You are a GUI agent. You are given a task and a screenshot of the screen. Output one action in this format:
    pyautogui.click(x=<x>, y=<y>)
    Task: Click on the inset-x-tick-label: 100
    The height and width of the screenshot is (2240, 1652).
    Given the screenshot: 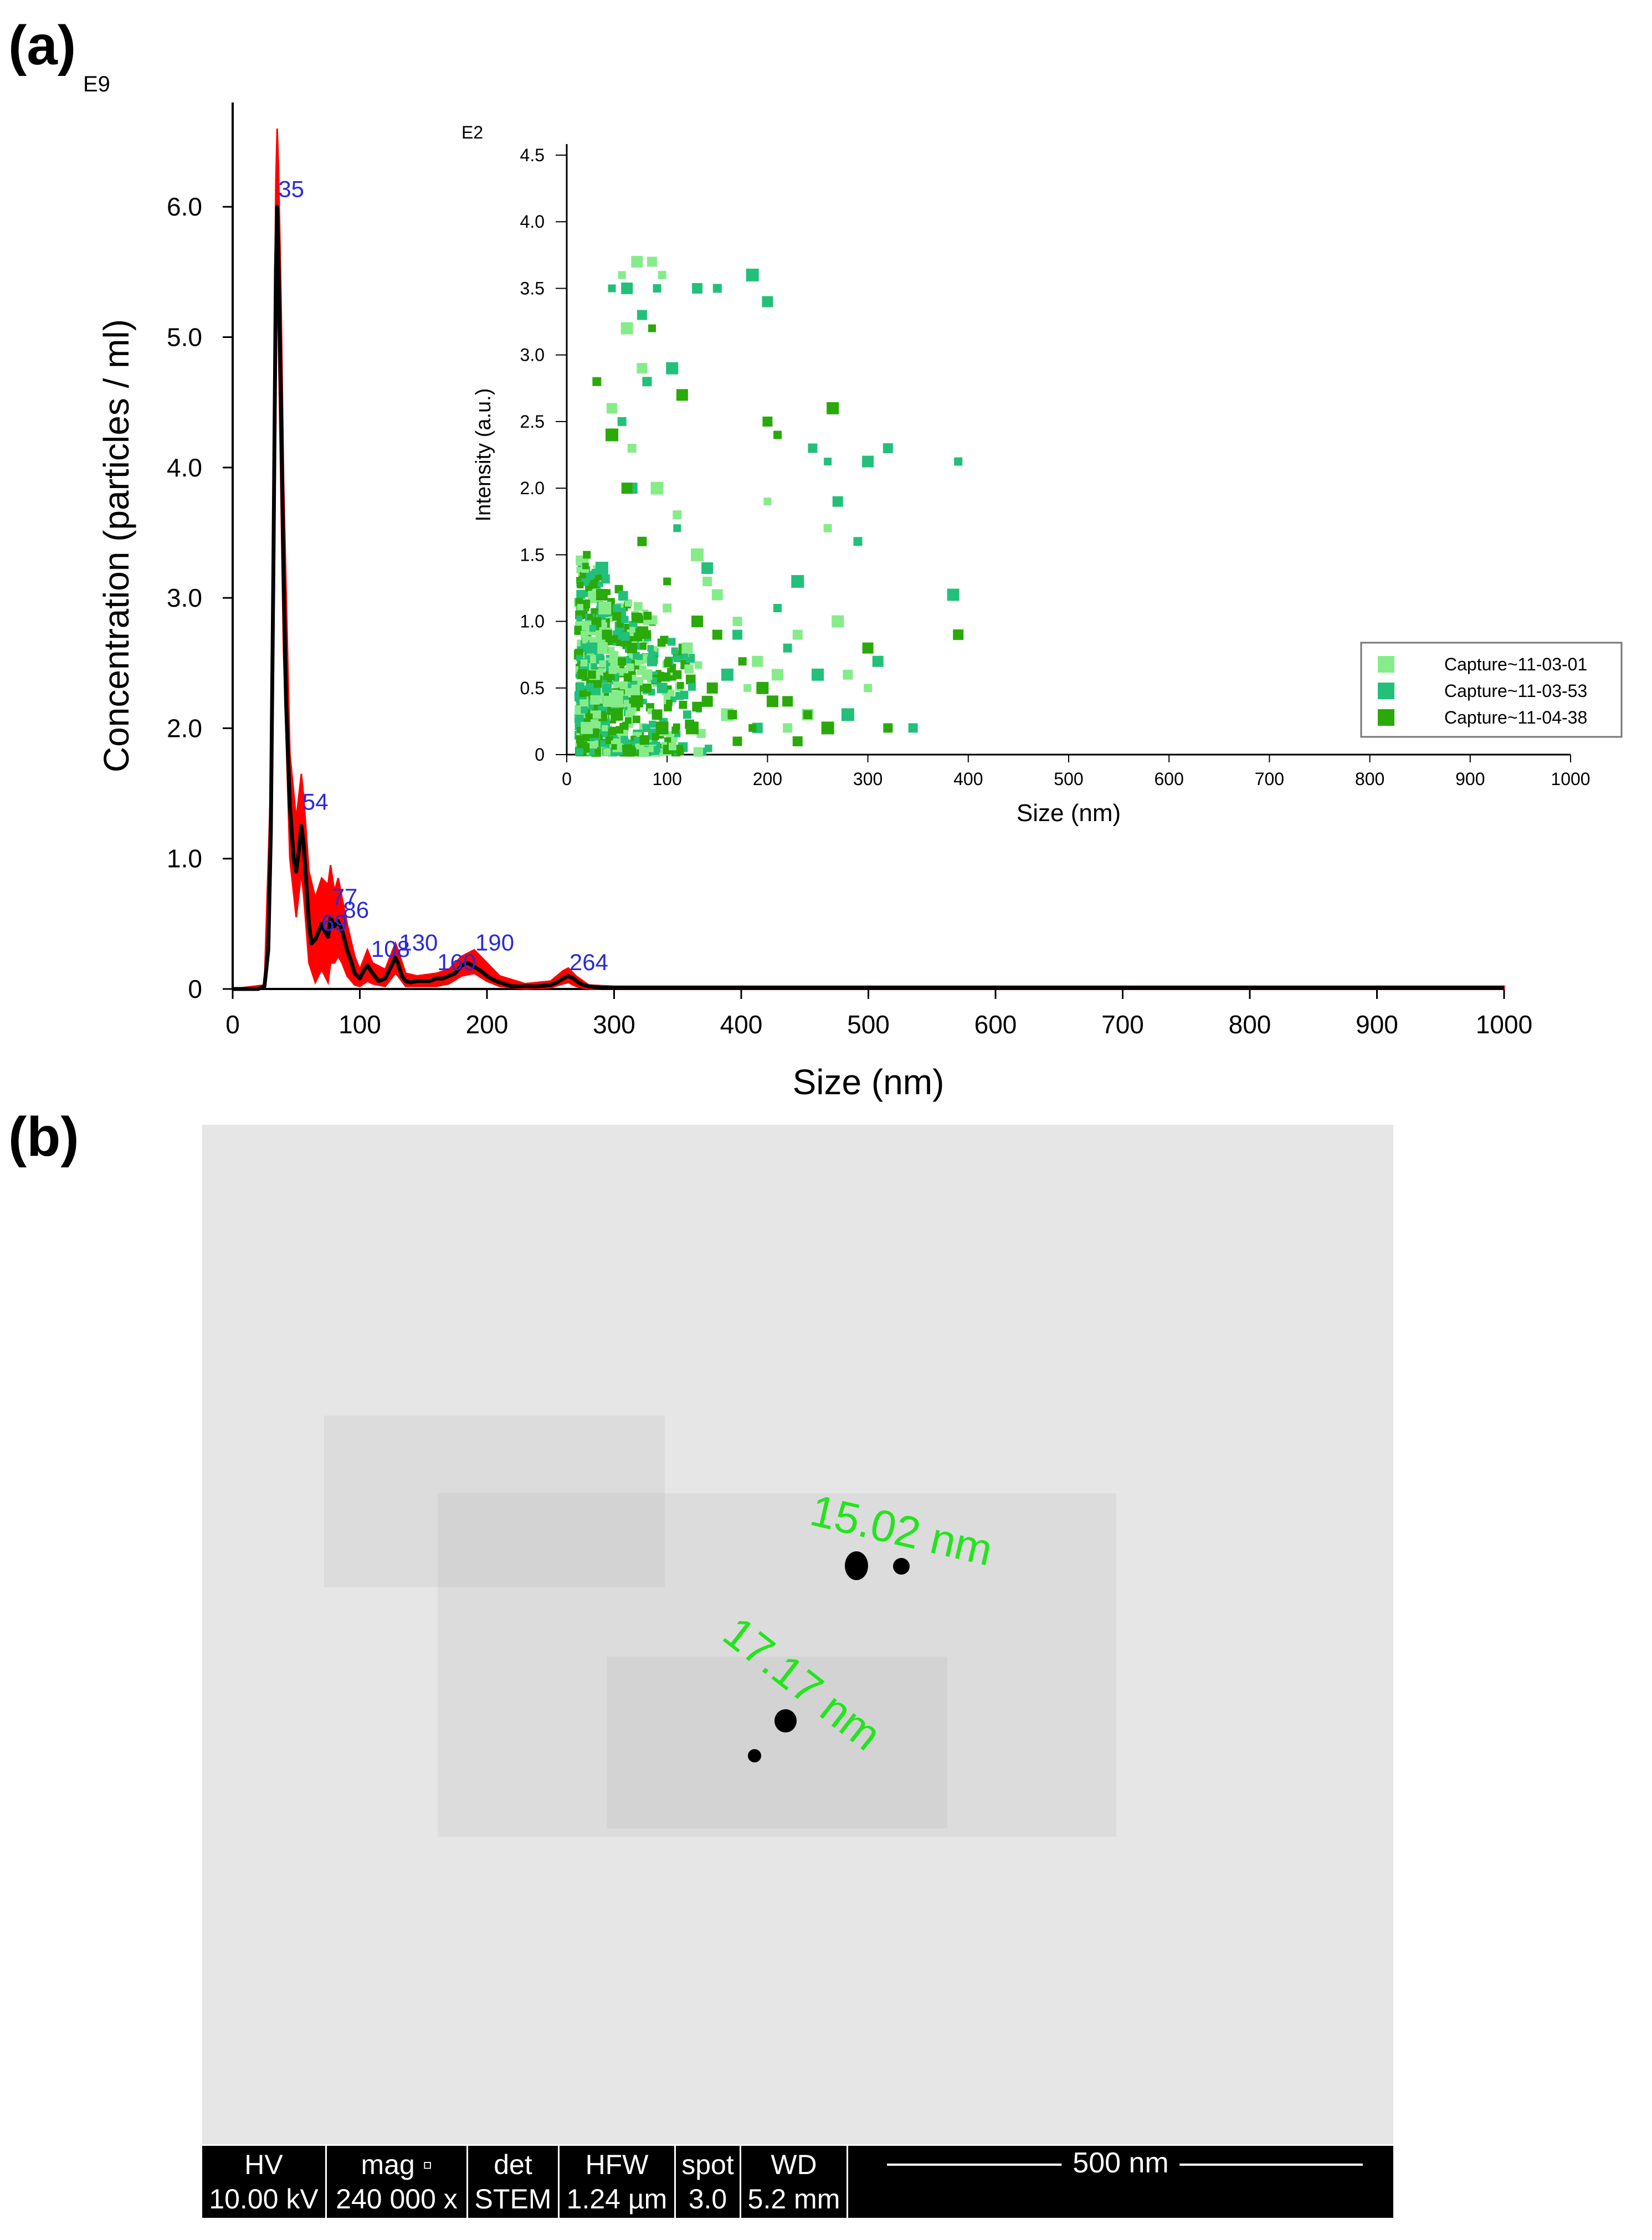 What is the action you would take?
    pyautogui.click(x=667, y=779)
    